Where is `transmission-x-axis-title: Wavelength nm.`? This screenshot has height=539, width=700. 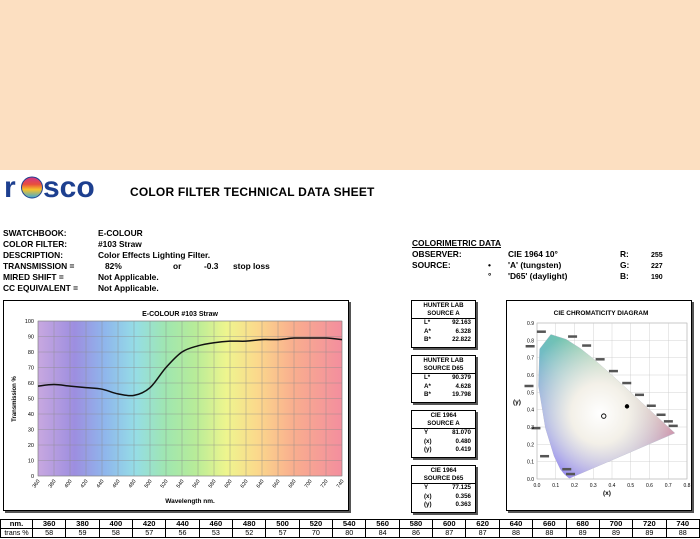
transmission-x-axis-title: Wavelength nm. is located at coordinates (190, 501).